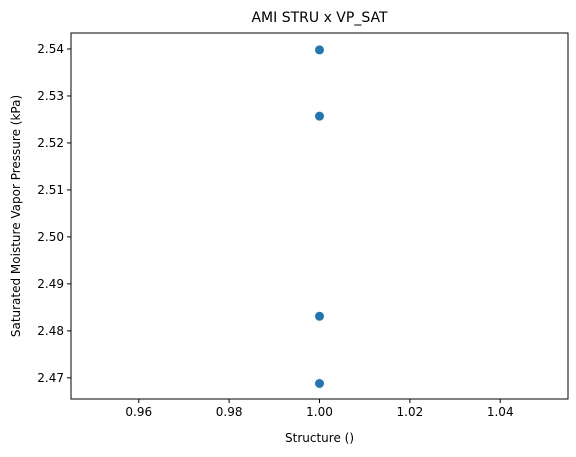  What do you see at coordinates (50, 378) in the screenshot?
I see `y-tick-label: 2.47` at bounding box center [50, 378].